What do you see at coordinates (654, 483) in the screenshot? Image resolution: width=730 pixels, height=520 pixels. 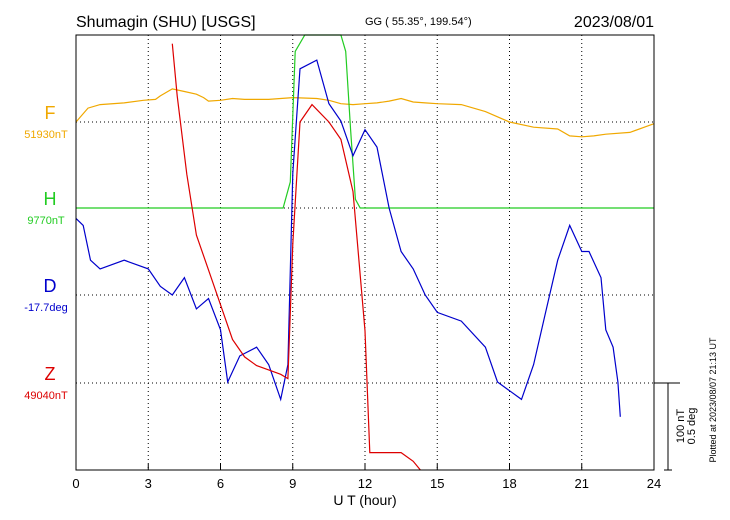 I see `x-tick-label: 24` at bounding box center [654, 483].